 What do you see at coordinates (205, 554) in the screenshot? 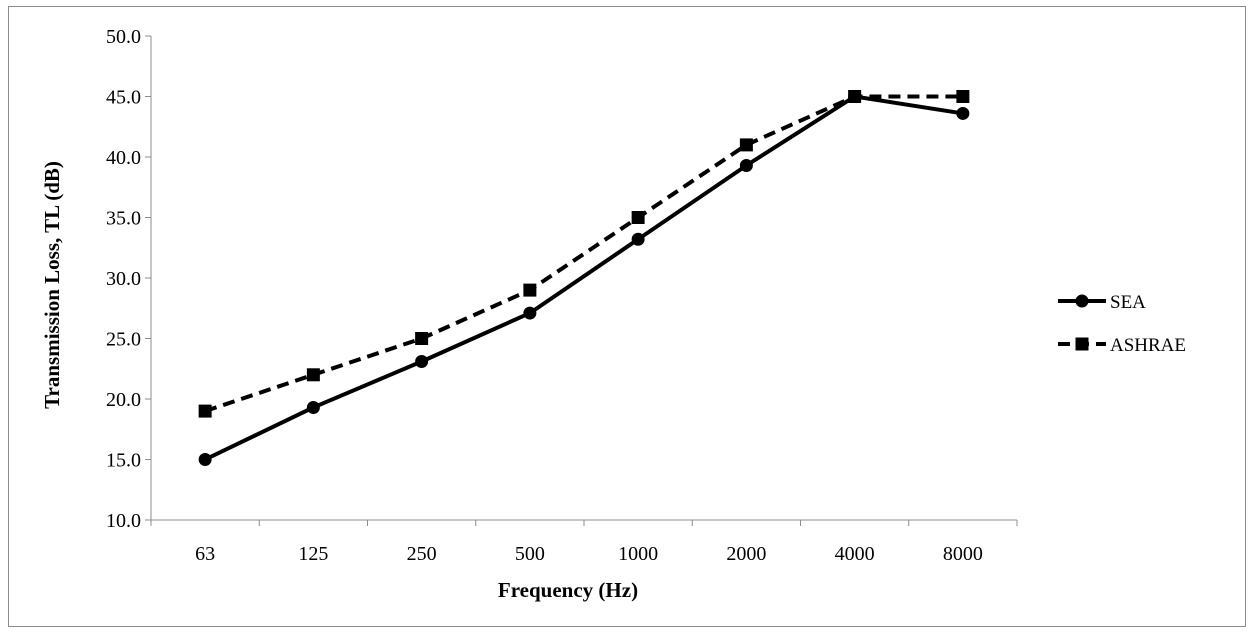
I see `x-tick-label: 63` at bounding box center [205, 554].